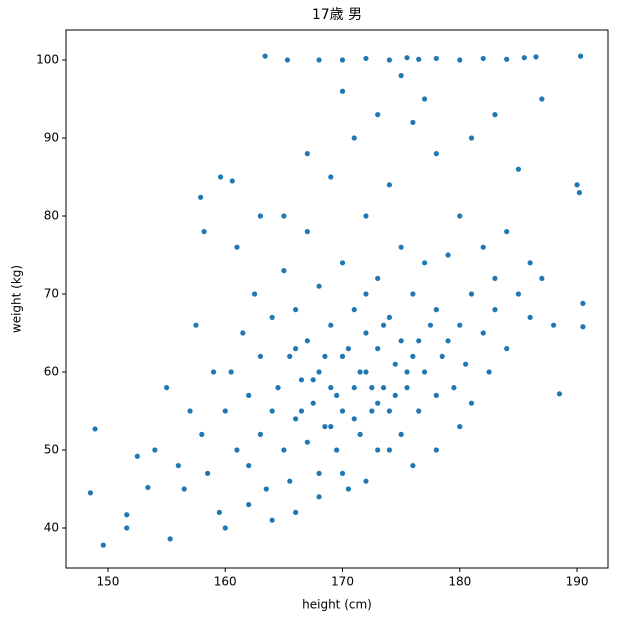 The height and width of the screenshot is (621, 617). What do you see at coordinates (342, 582) in the screenshot?
I see `x-tick-label: 170` at bounding box center [342, 582].